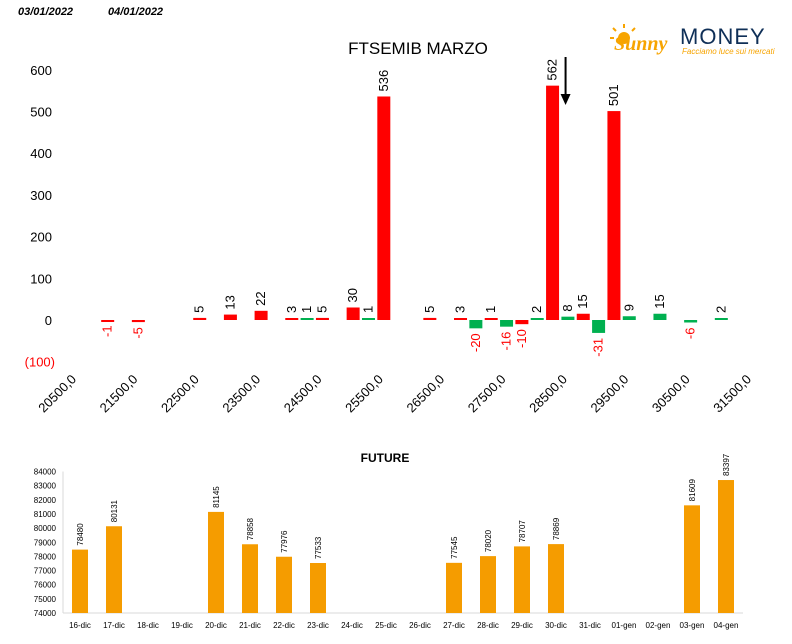  Describe the element at coordinates (610, 394) in the screenshot. I see `x-tick-label: 29500,0` at that location.